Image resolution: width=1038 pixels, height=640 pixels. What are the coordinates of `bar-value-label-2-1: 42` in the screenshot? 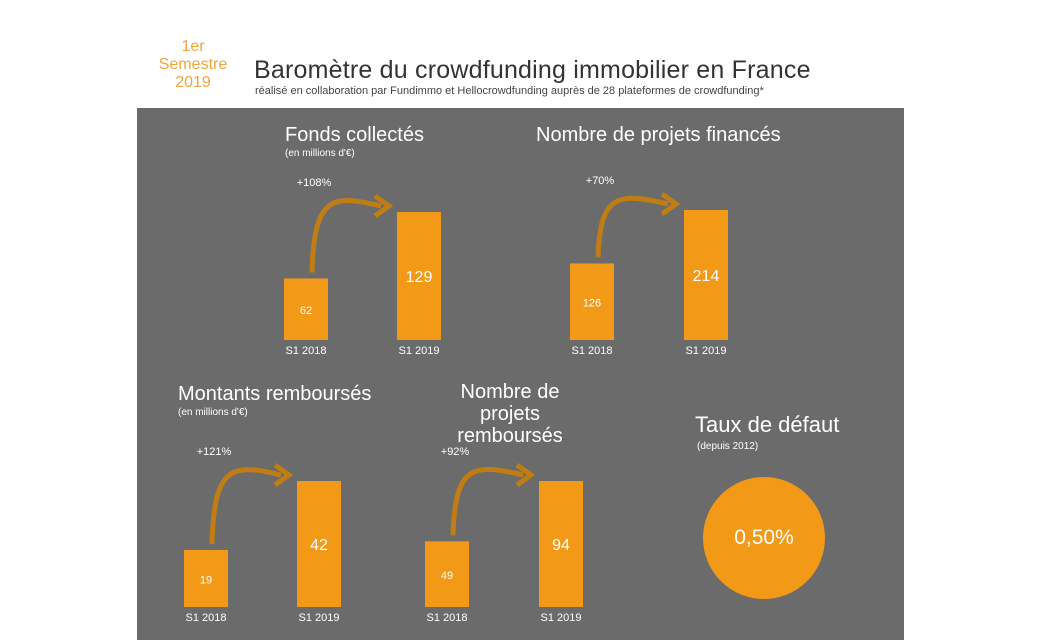 It's located at (319, 545).